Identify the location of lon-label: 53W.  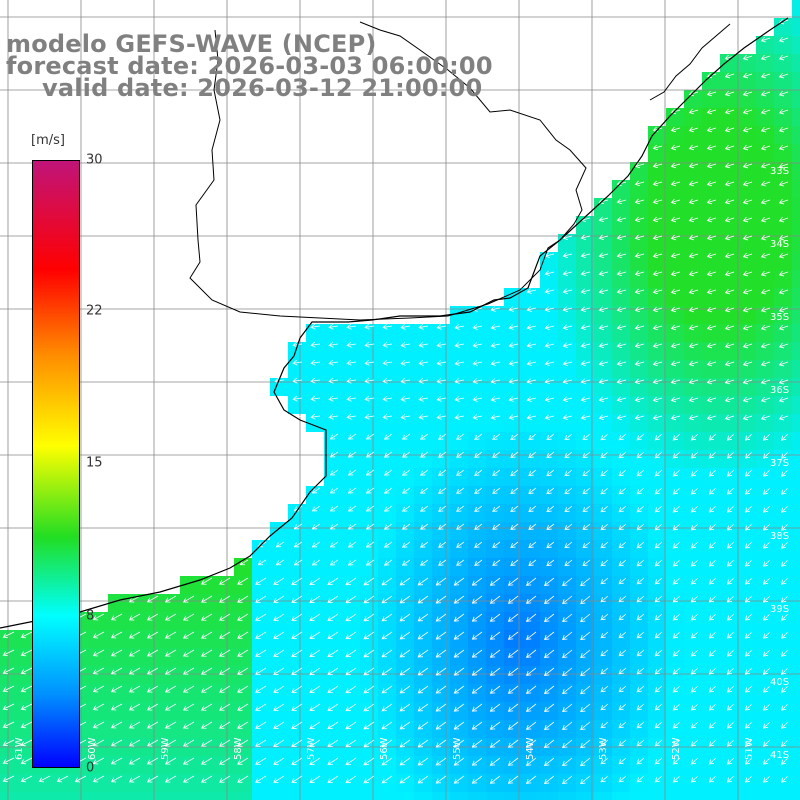
(603, 748).